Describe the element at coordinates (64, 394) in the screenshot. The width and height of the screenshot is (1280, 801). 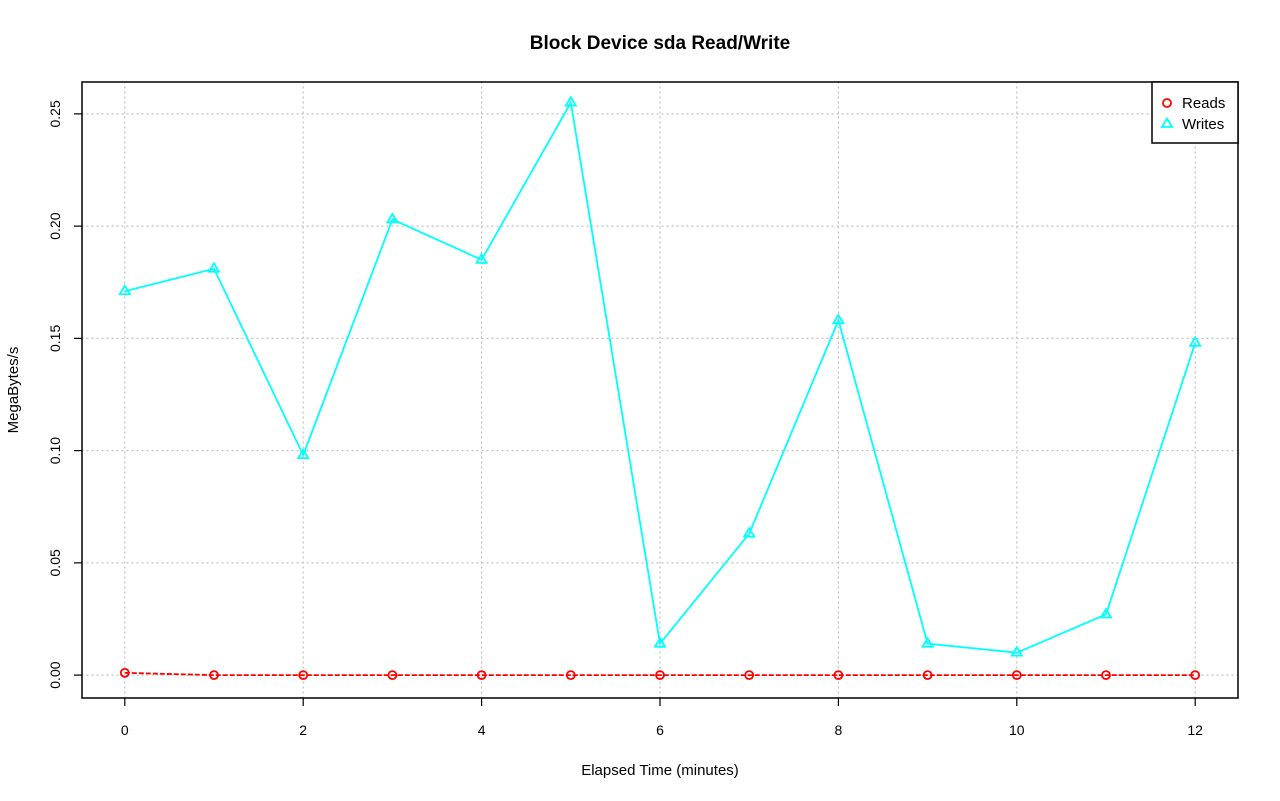
I see `y-axis: 0.00 0.05 0.10 0.15 0.20 0.25` at that location.